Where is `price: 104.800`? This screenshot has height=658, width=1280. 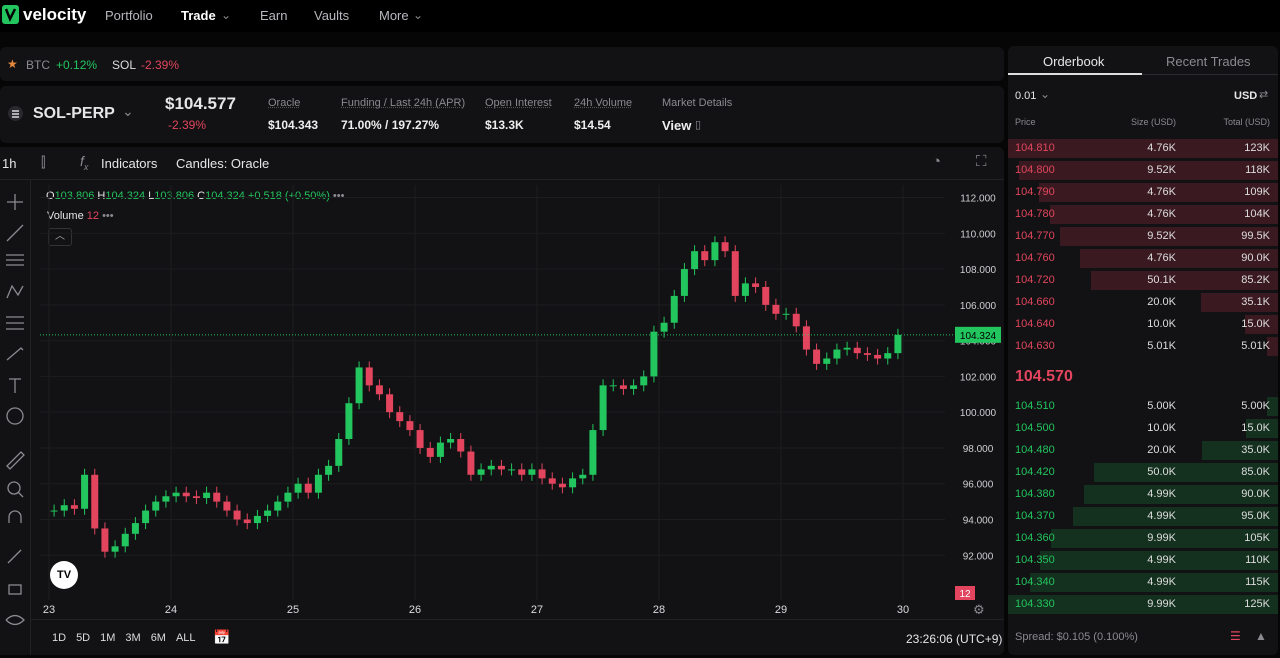 price: 104.800 is located at coordinates (1035, 170).